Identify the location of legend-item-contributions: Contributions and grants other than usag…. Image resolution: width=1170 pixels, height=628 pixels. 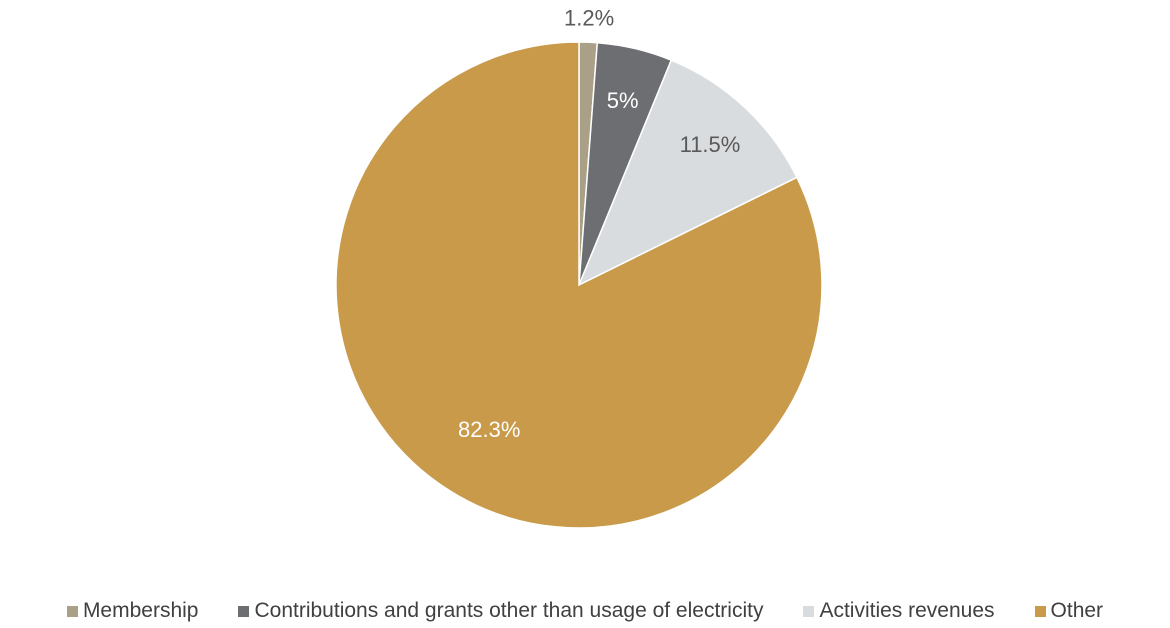
(500, 611).